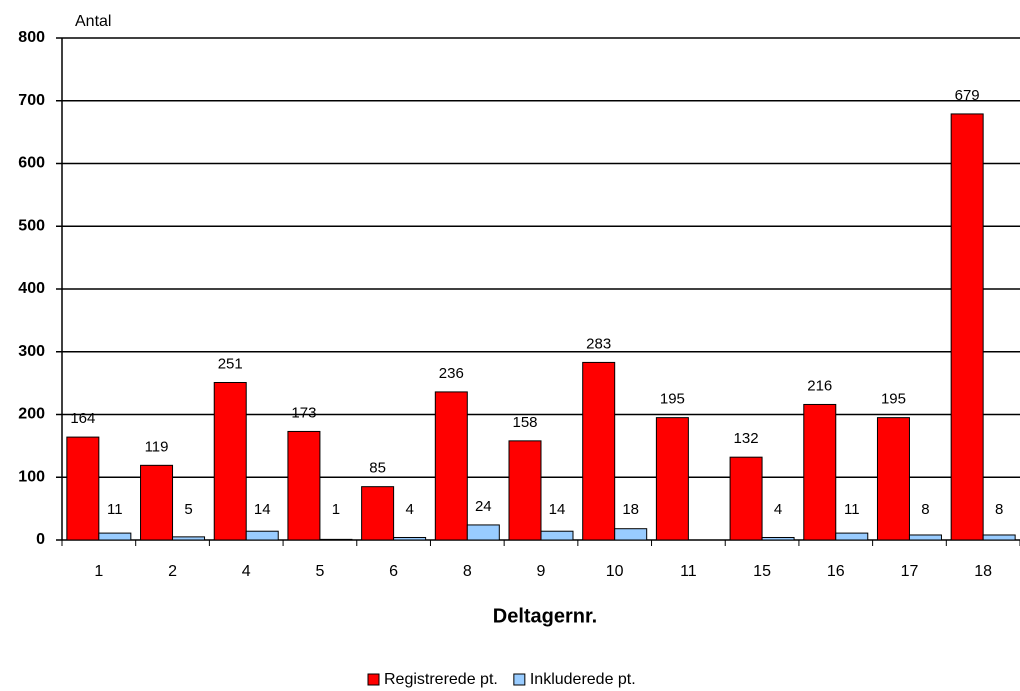 This screenshot has width=1020, height=691. What do you see at coordinates (983, 571) in the screenshot?
I see `x-tick-label: 18` at bounding box center [983, 571].